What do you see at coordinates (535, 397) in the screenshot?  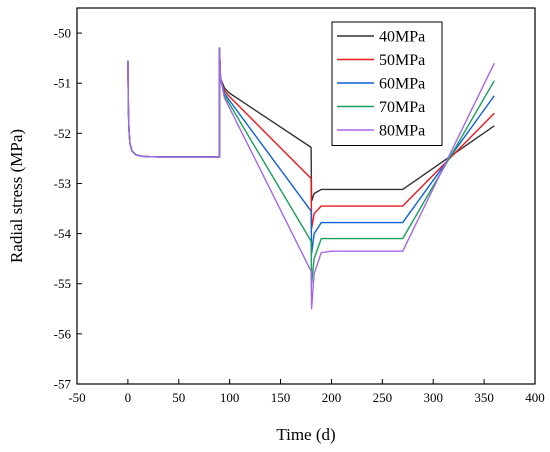 I see `x-tick-label: 400` at bounding box center [535, 397].